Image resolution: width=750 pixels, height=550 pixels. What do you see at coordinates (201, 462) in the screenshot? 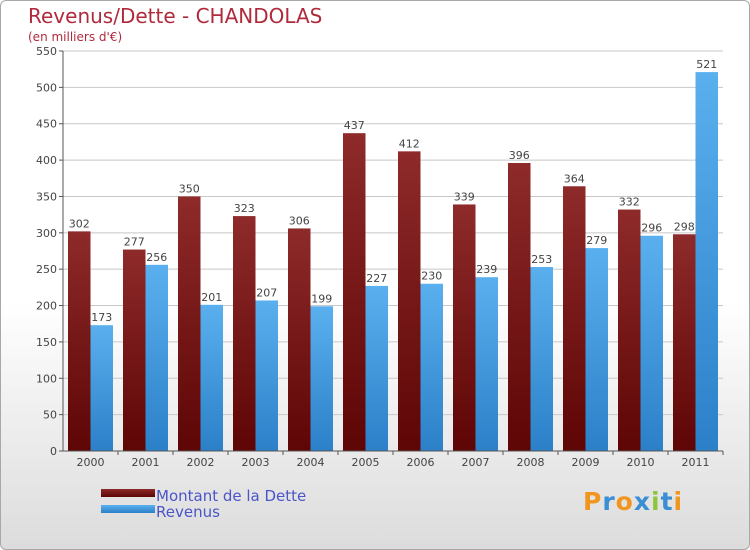
I see `x-tick-label: 2002` at bounding box center [201, 462].